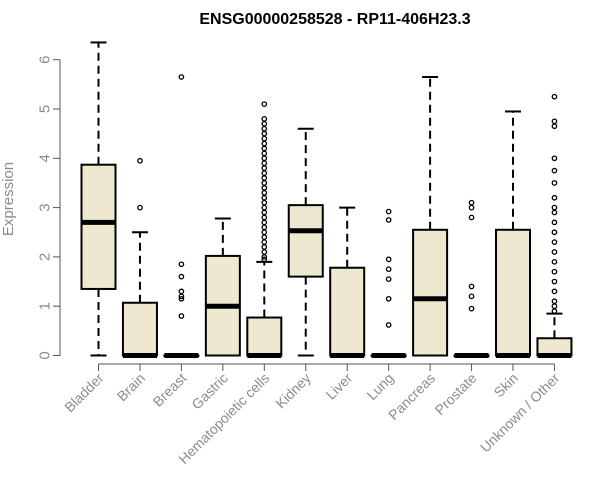  Describe the element at coordinates (347, 282) in the screenshot. I see `box-liver` at that location.